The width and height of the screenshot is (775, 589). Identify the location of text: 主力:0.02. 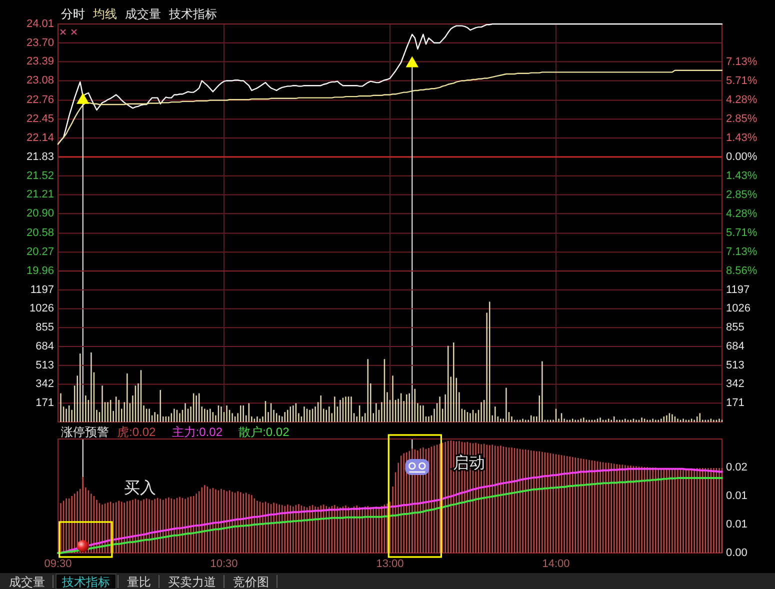
(197, 432).